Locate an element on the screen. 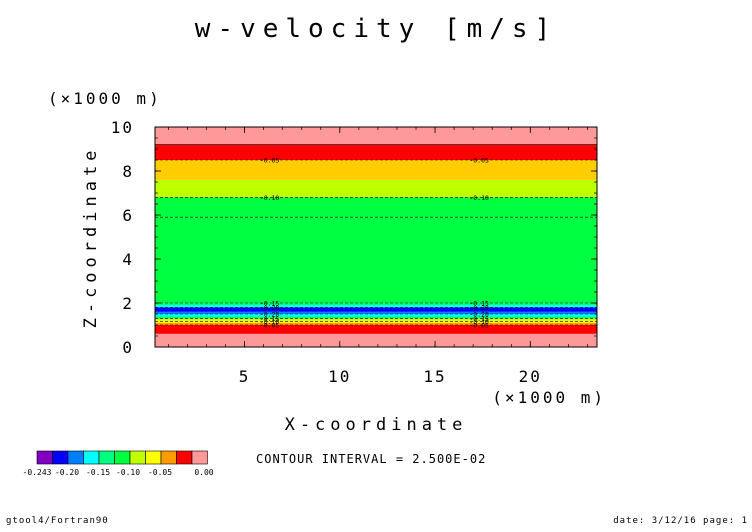 The image size is (752, 532). y-tick-label-2: 2 is located at coordinates (128, 303).